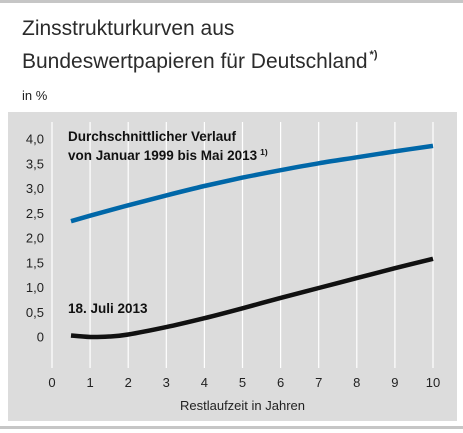 This screenshot has width=463, height=433. What do you see at coordinates (152, 136) in the screenshot?
I see `series-label-average: Durchschnittlicher Verlauf` at bounding box center [152, 136].